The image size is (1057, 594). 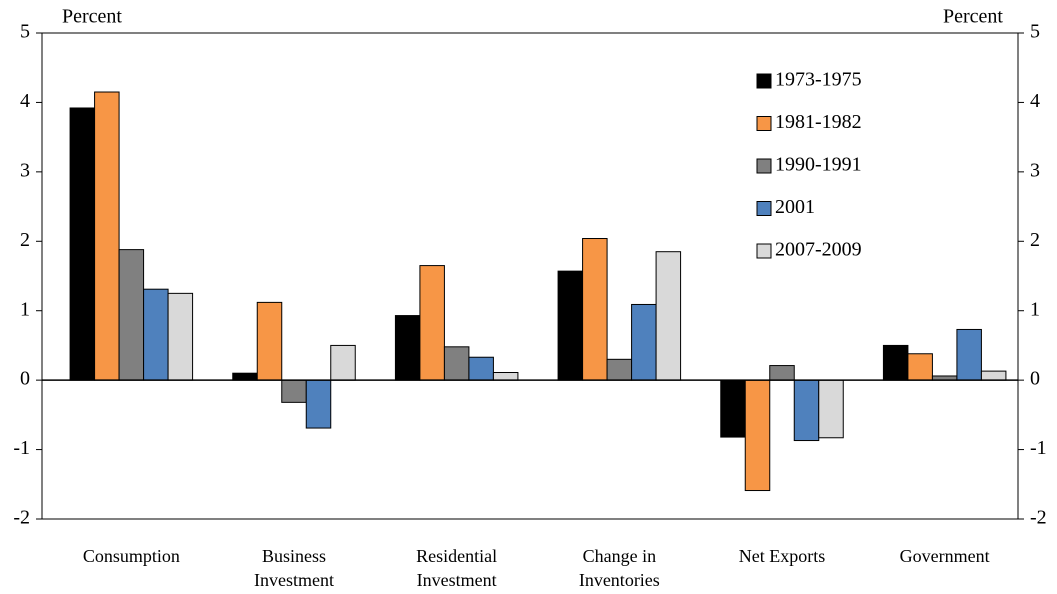 I want to click on legend-label: 2007-2009, so click(x=818, y=250).